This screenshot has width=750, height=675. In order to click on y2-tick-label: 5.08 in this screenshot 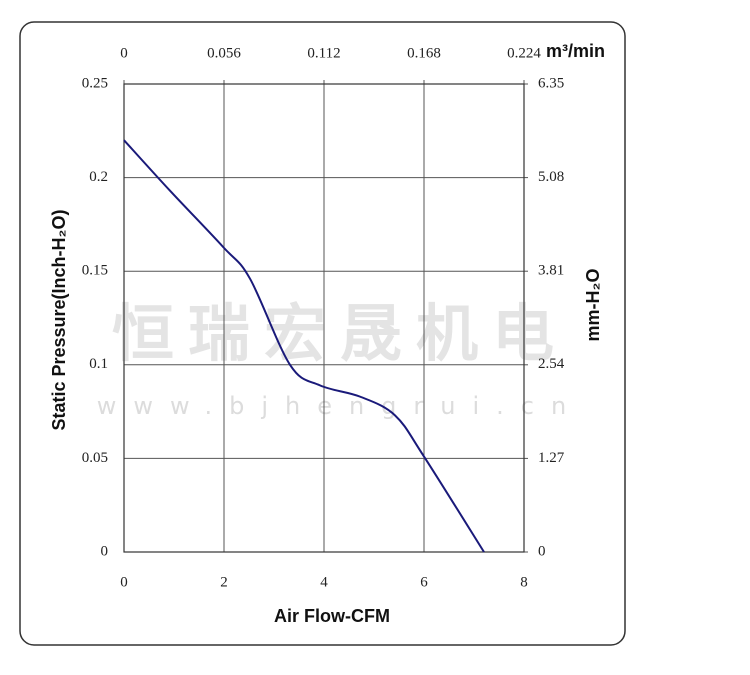, I will do `click(551, 177)`.